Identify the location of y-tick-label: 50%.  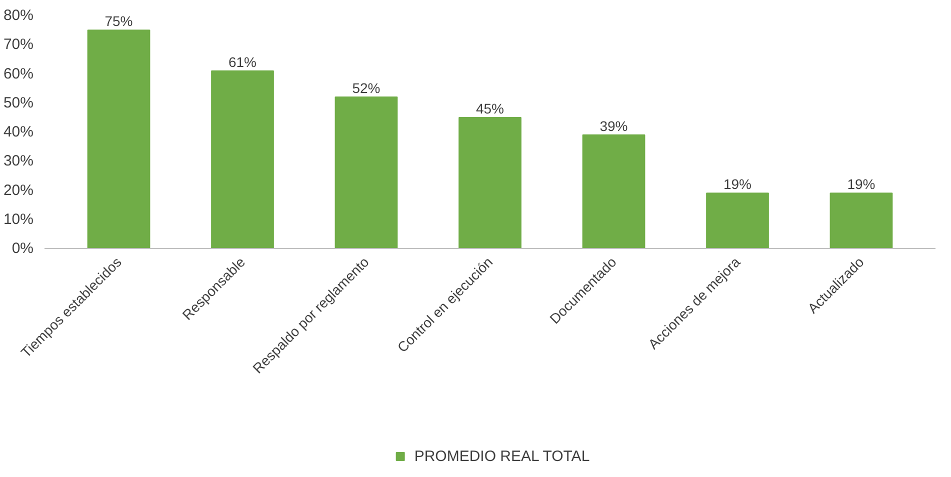
(18, 103).